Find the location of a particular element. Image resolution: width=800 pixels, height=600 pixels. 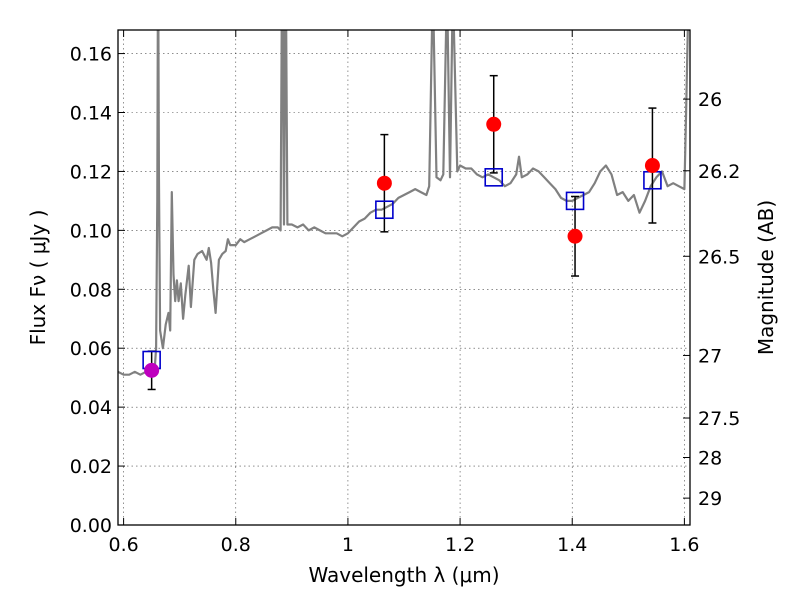

y-tick-label: 0.12 is located at coordinates (91, 172).